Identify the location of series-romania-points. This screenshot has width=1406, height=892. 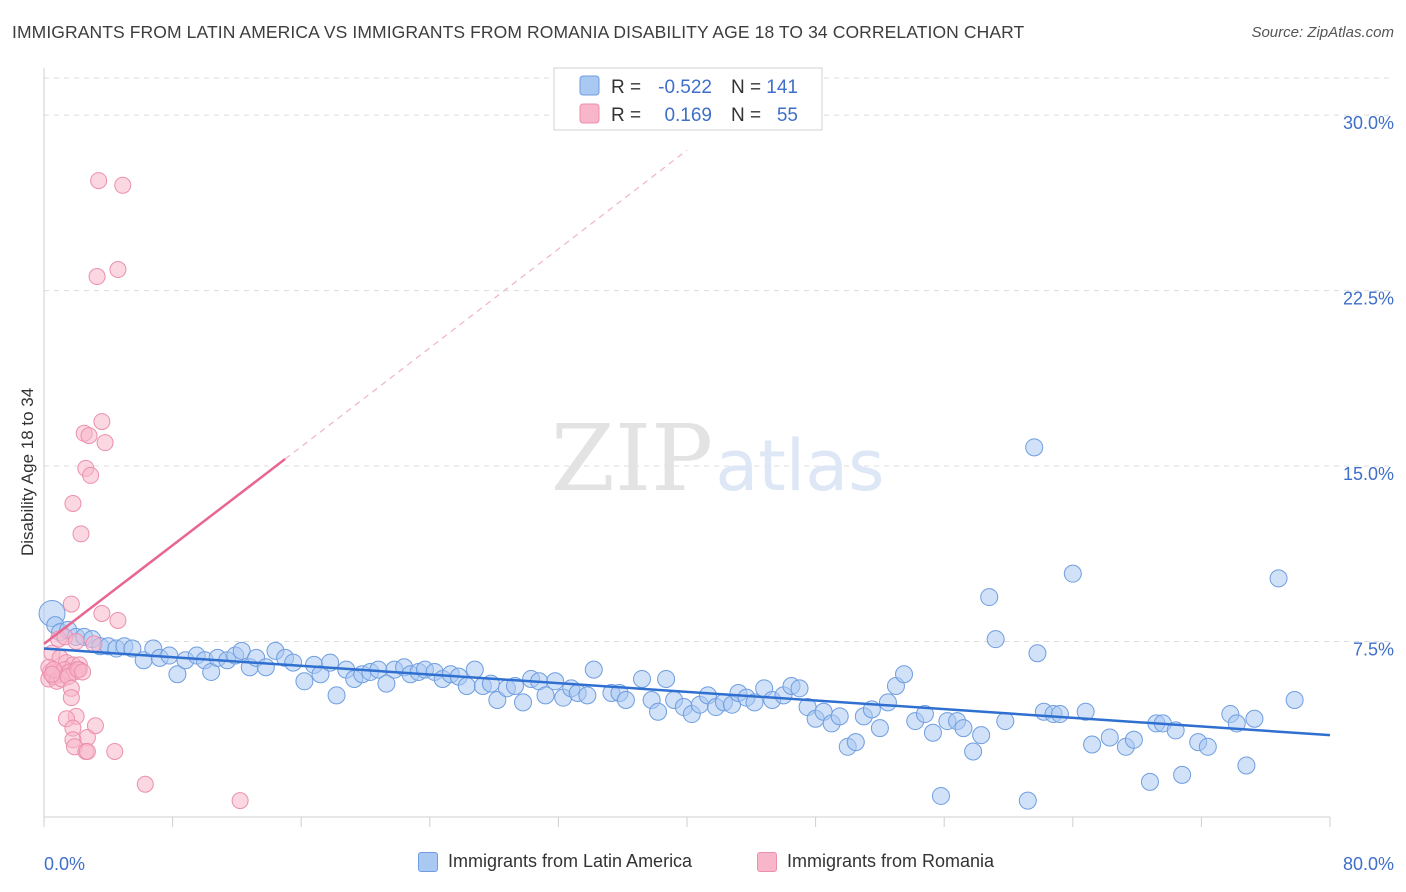
(144, 491).